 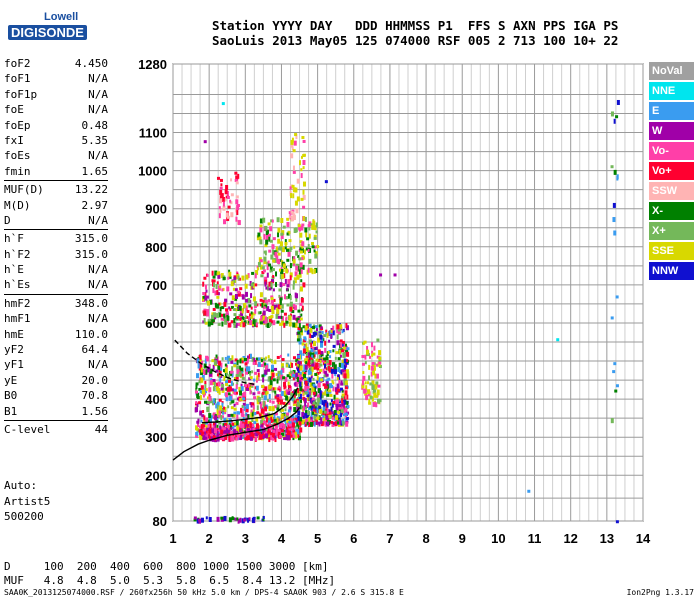 I want to click on y-tick-label: 700, so click(x=156, y=285).